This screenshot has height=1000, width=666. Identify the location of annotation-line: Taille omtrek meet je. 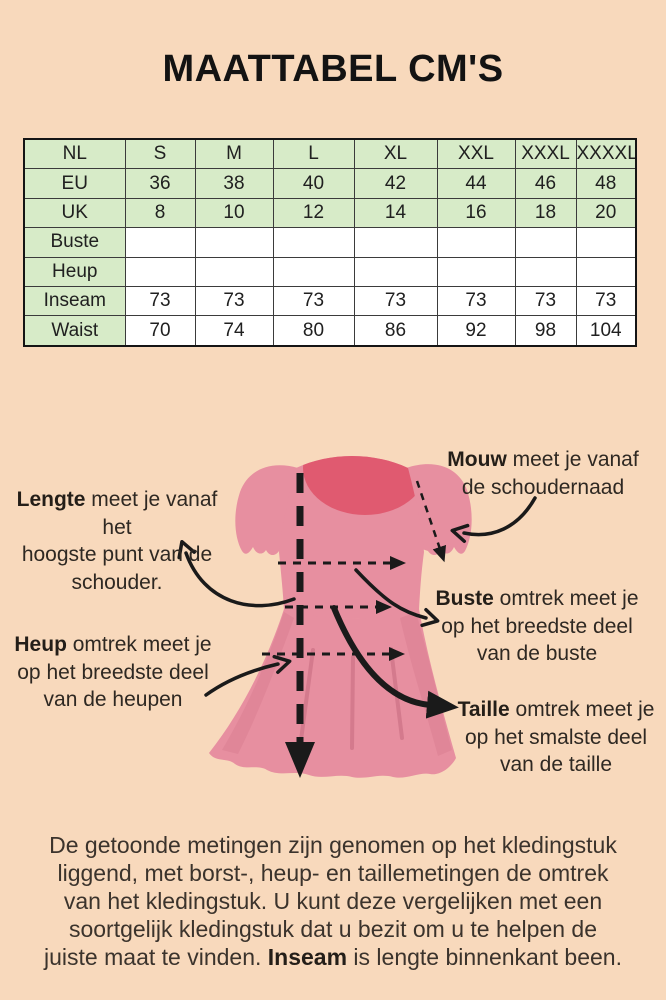
(556, 709).